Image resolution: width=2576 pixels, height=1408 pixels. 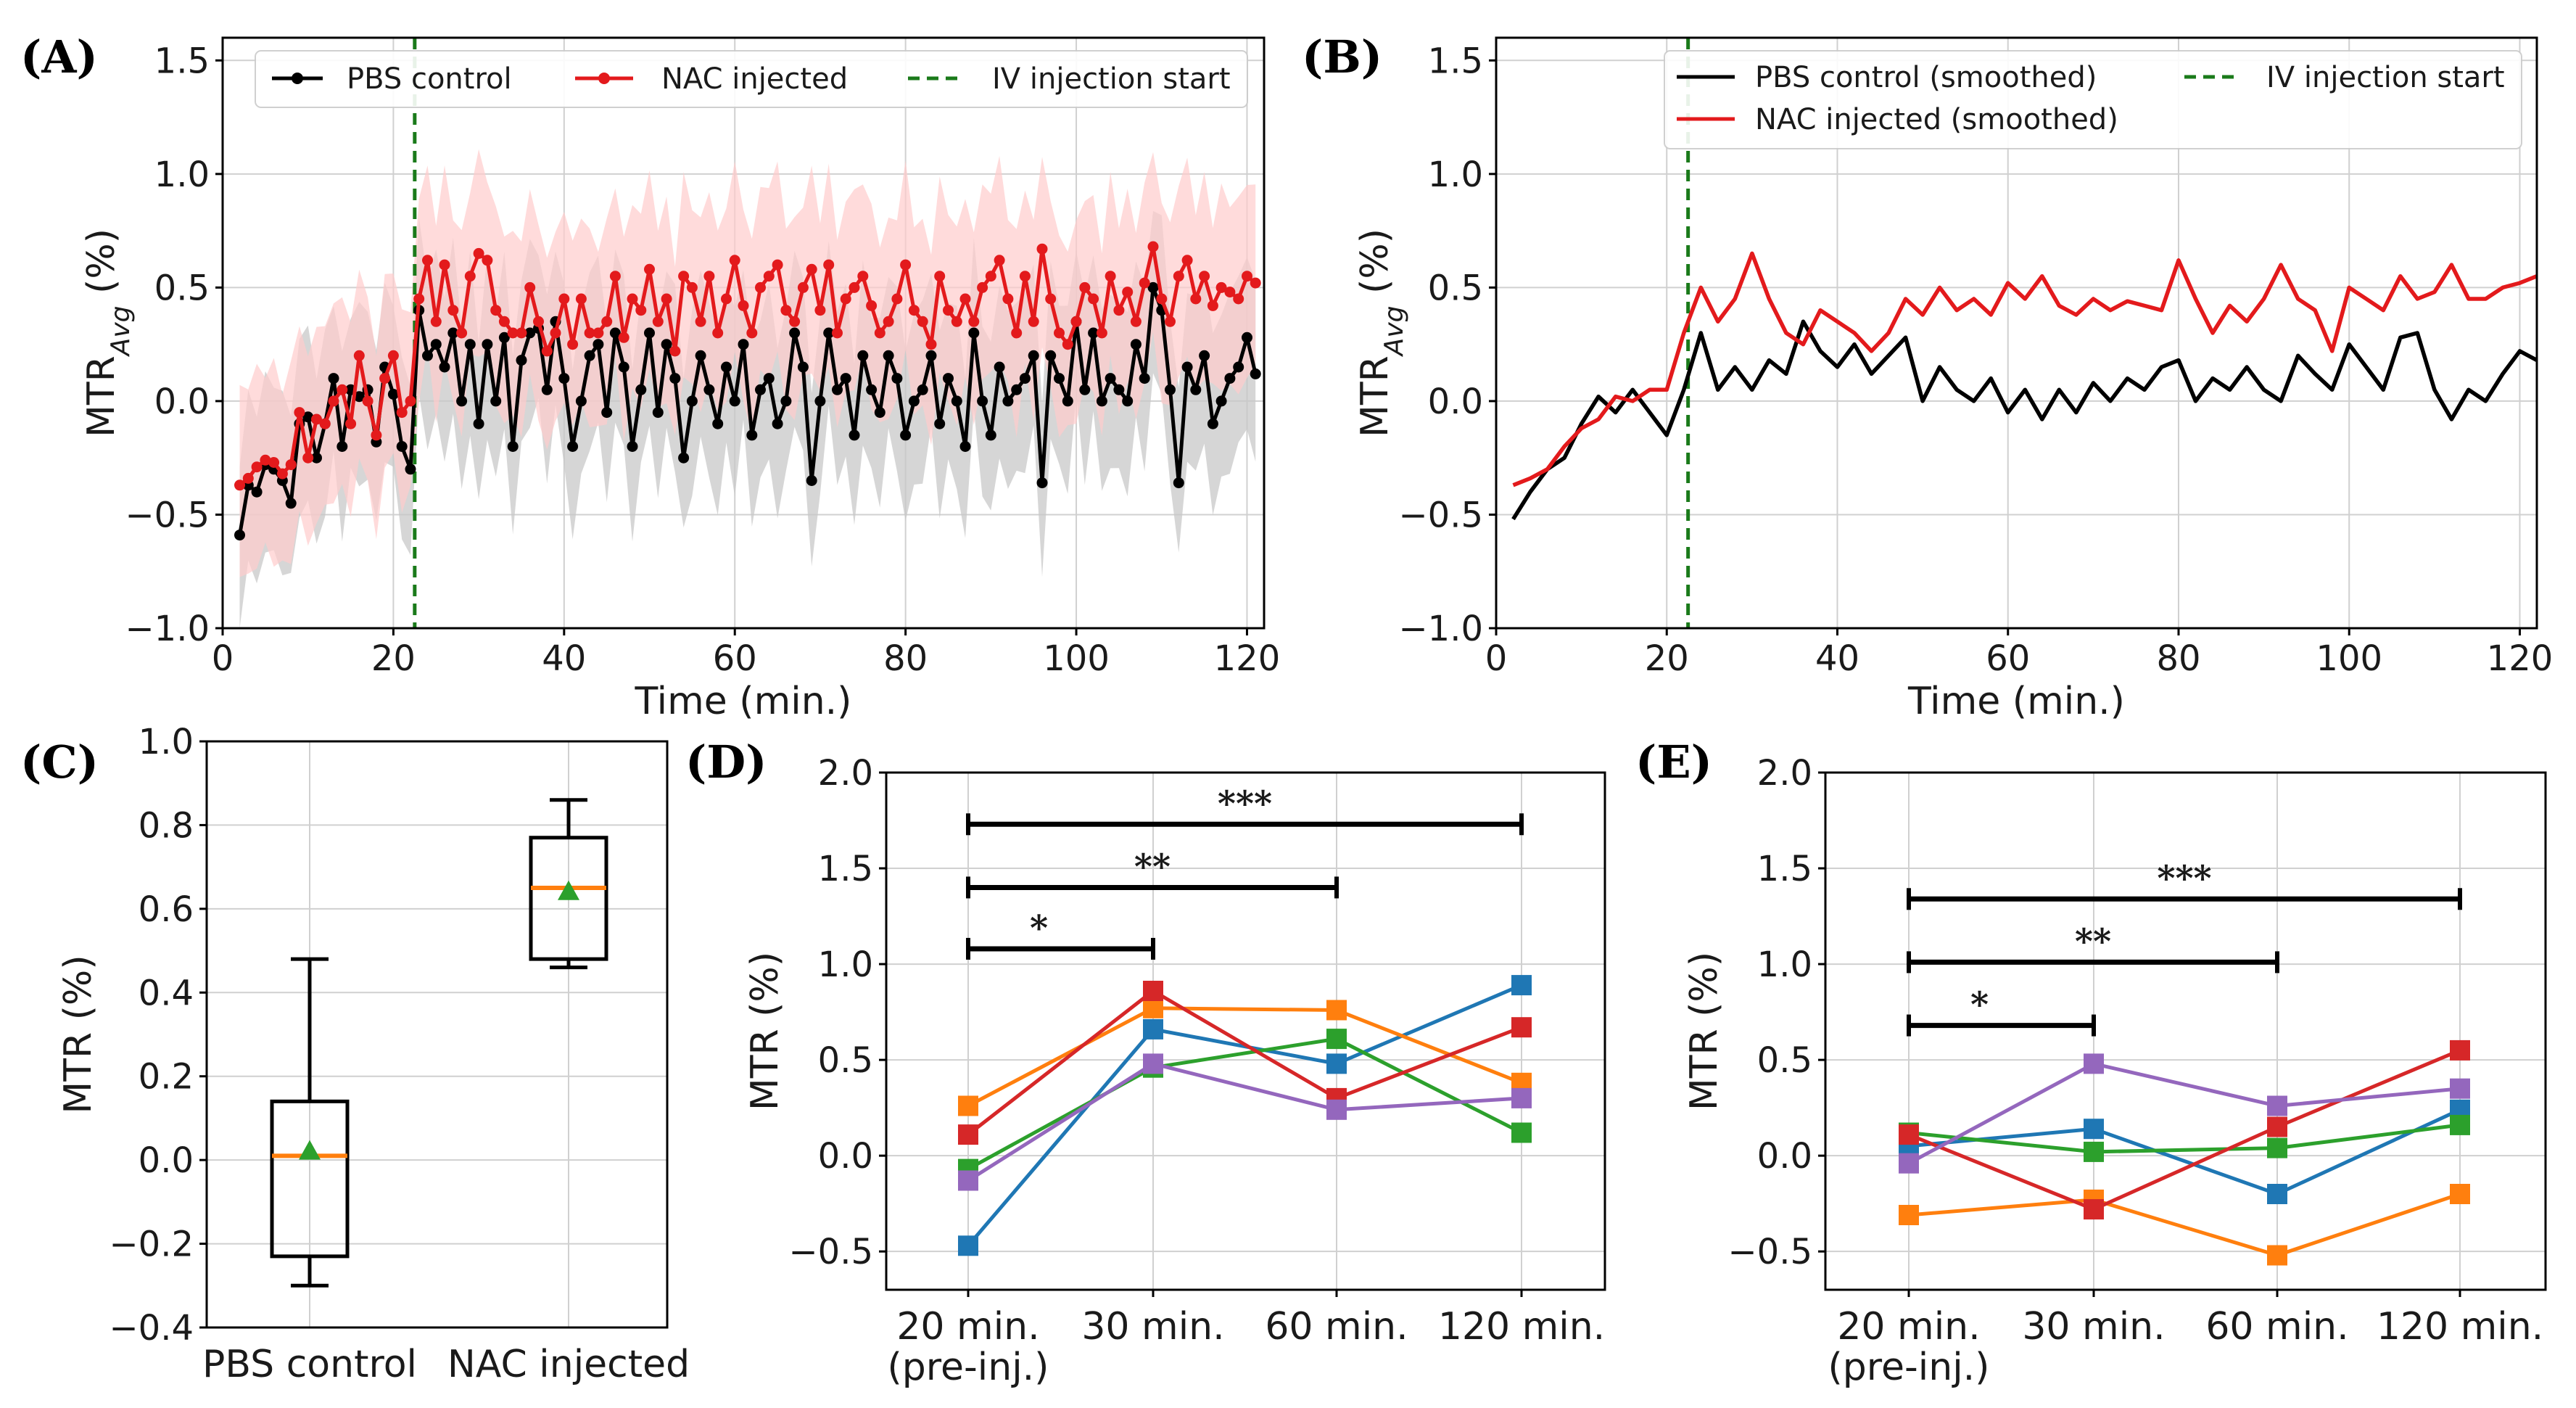 I want to click on y-tick-label: 0.4, so click(x=166, y=993).